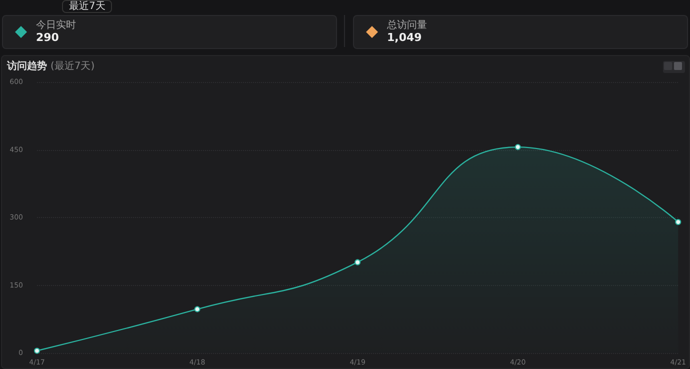 This screenshot has width=690, height=369. Describe the element at coordinates (87, 6) in the screenshot. I see `text: 最近7天` at that location.